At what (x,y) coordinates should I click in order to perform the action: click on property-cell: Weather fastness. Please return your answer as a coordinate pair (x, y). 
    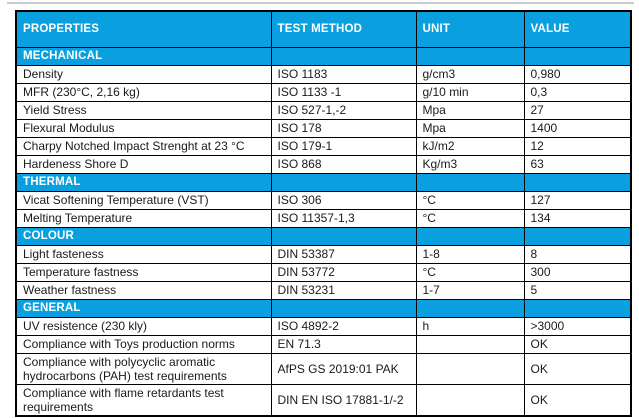
    Looking at the image, I should click on (143, 290).